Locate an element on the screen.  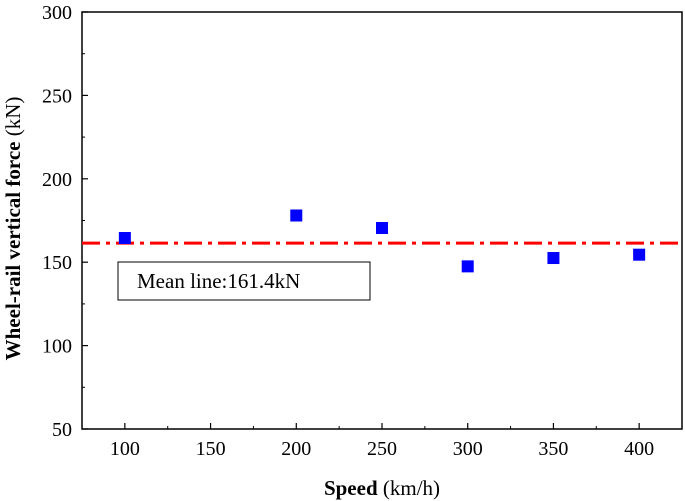
x-axis: 100 150 200 250 300 350 400 is located at coordinates (396, 441).